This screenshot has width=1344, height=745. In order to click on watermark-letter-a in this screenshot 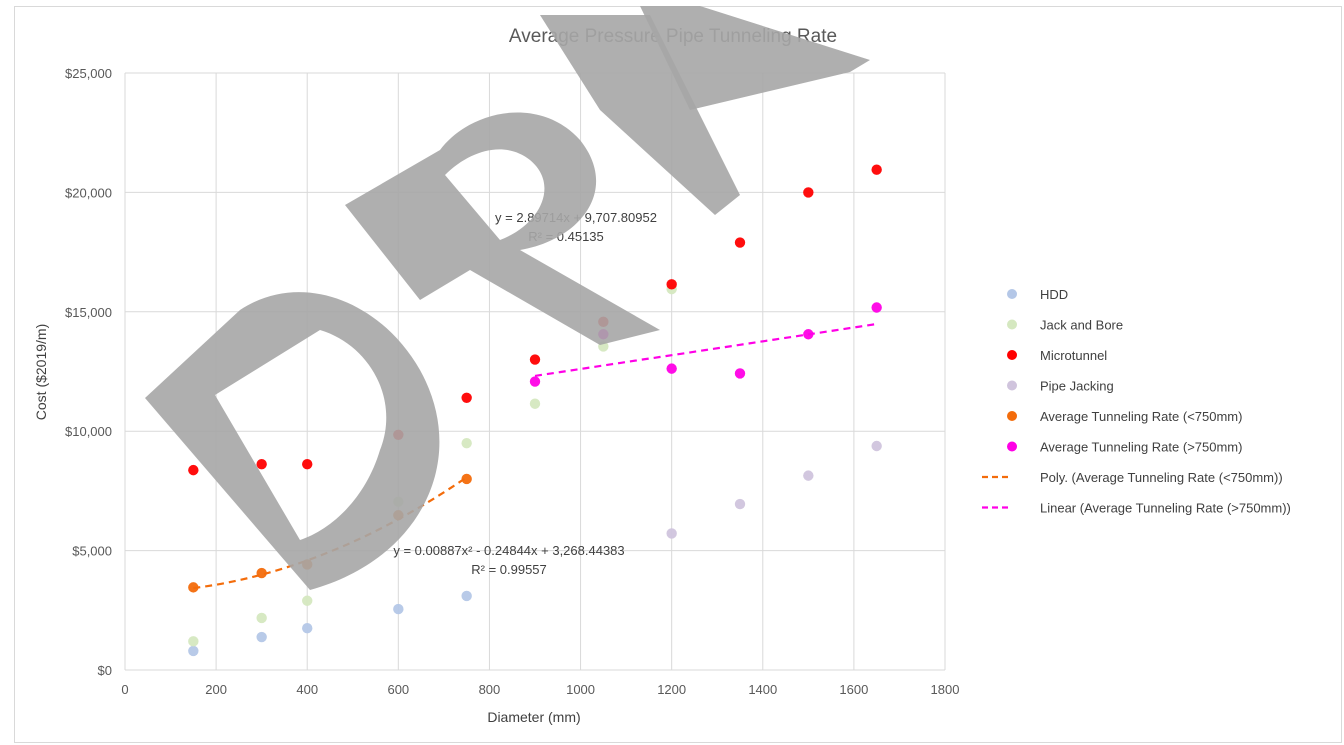, I will do `click(640, 115)`.